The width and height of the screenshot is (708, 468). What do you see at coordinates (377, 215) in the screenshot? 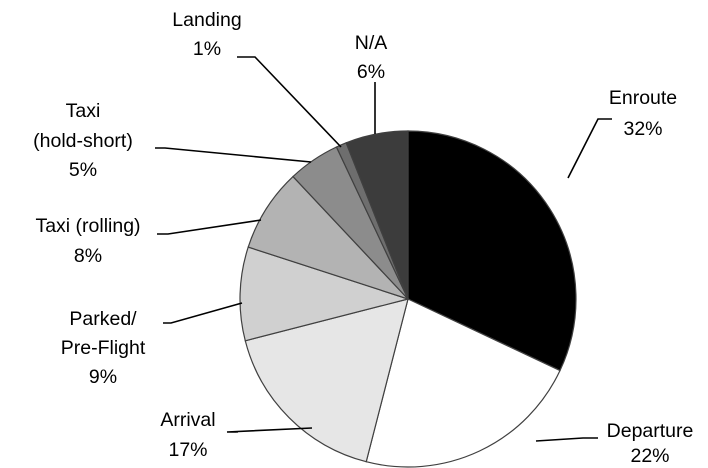
I see `pie-slice-n-a` at bounding box center [377, 215].